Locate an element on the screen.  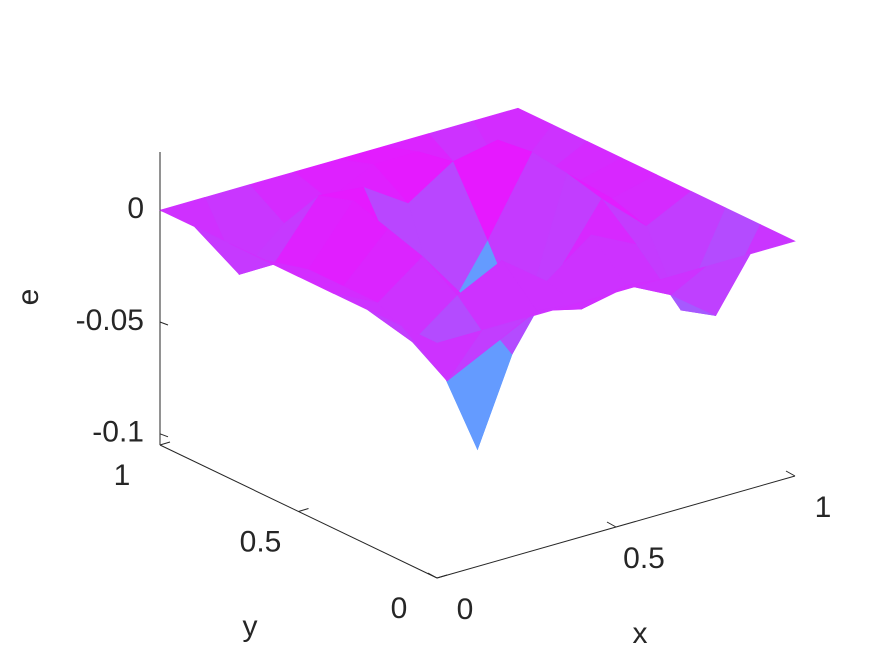
z-tick-label: -0.1 is located at coordinates (118, 432).